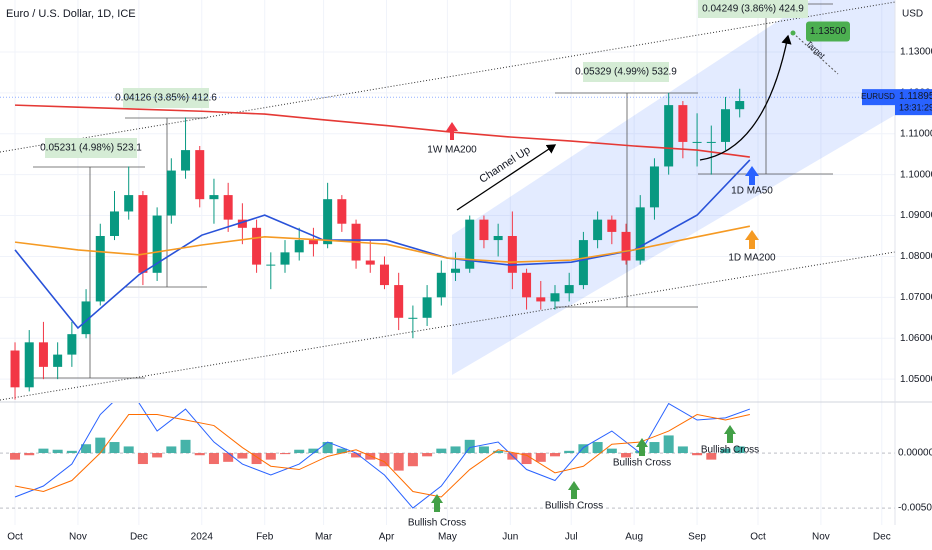 The height and width of the screenshot is (550, 932). Describe the element at coordinates (265, 537) in the screenshot. I see `x-tick-label: Feb` at that location.